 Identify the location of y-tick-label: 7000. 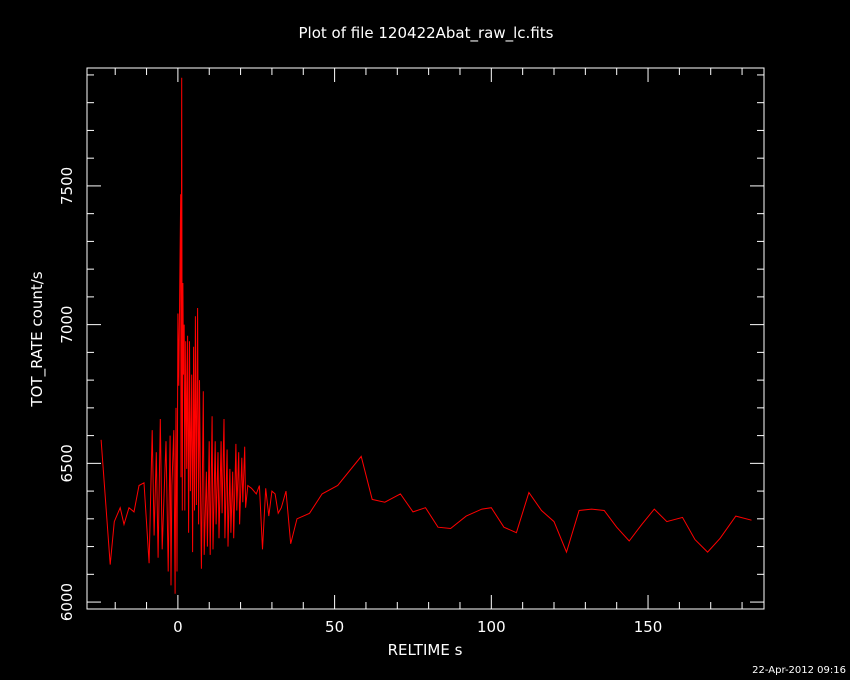
(67, 325).